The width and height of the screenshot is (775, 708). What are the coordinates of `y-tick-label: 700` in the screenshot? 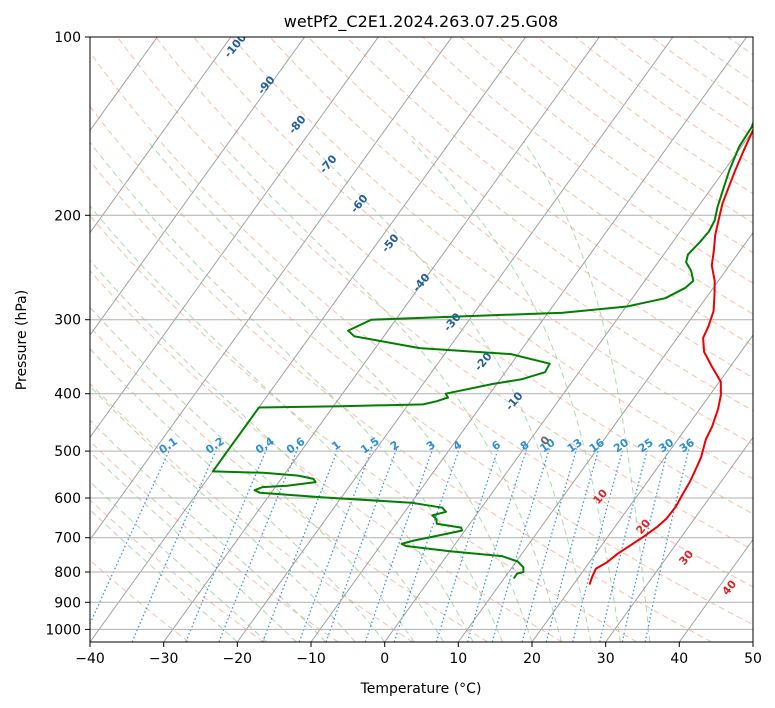 It's located at (67, 539).